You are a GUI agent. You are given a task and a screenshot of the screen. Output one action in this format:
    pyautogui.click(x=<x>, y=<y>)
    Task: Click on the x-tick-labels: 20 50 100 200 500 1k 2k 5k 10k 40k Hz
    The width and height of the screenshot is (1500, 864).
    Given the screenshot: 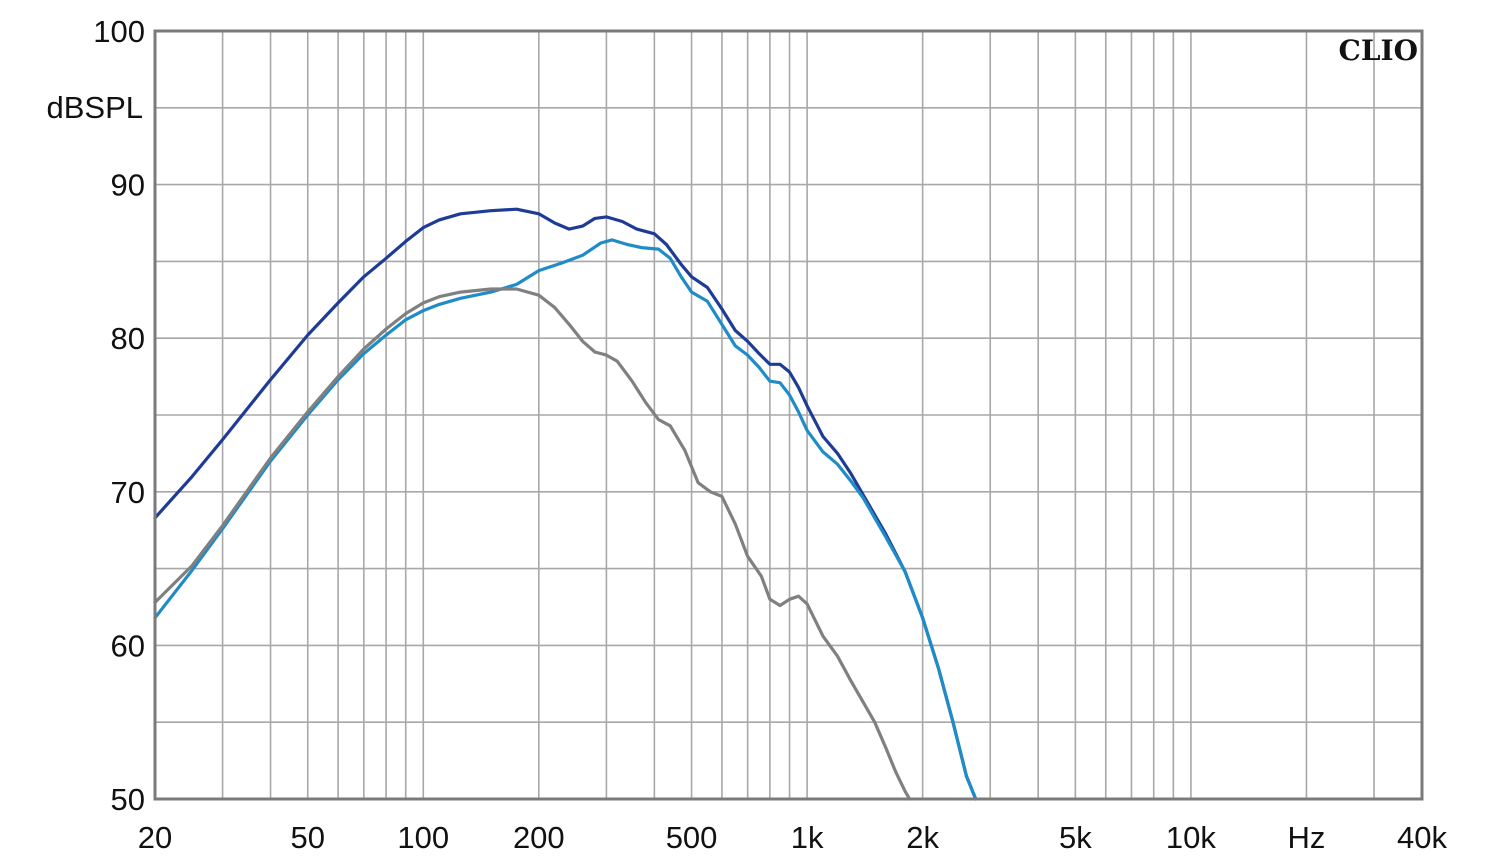 What is the action you would take?
    pyautogui.click(x=793, y=837)
    